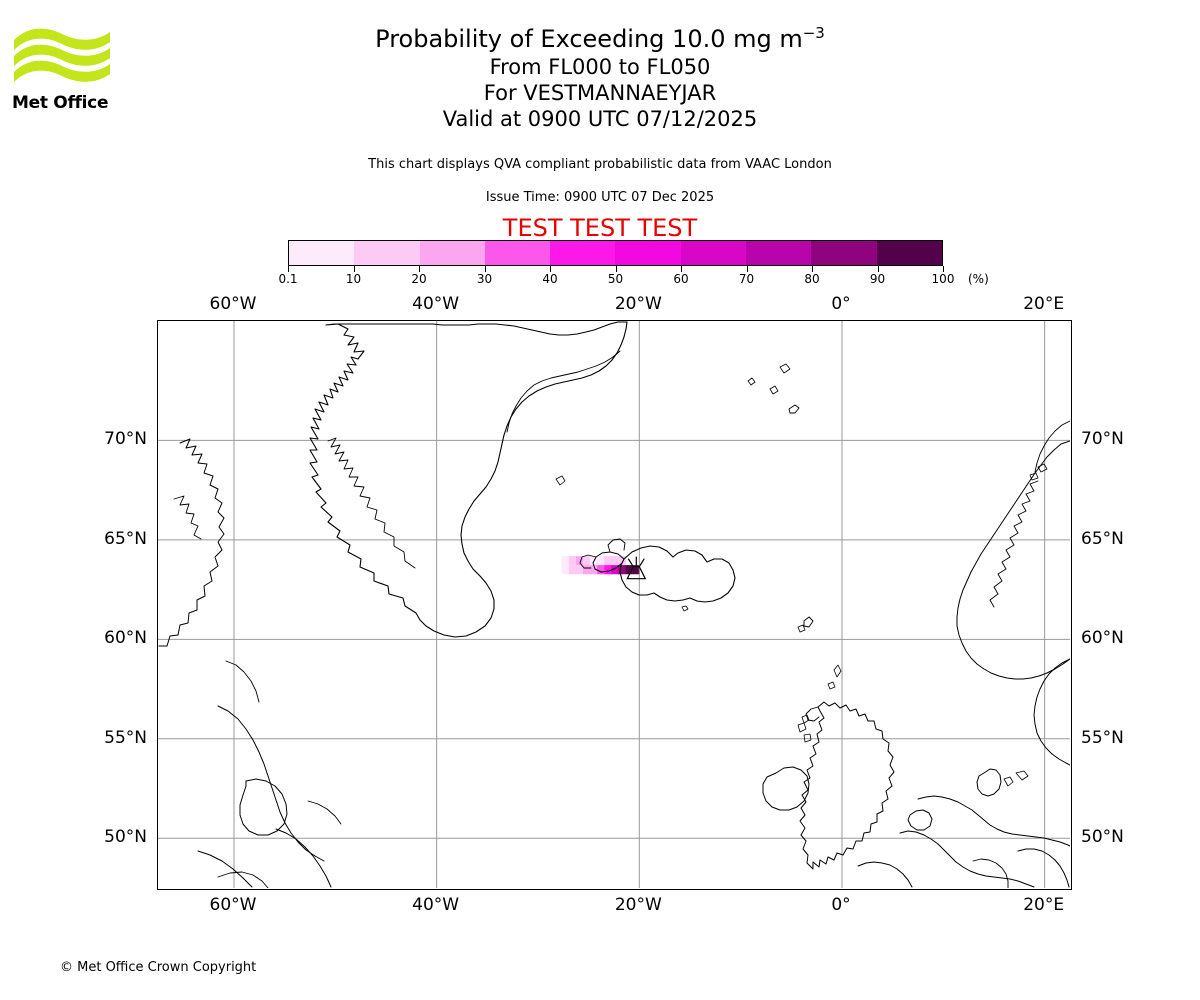 The width and height of the screenshot is (1200, 1000). What do you see at coordinates (1102, 737) in the screenshot?
I see `lat-label-right-55°N: 55°N` at bounding box center [1102, 737].